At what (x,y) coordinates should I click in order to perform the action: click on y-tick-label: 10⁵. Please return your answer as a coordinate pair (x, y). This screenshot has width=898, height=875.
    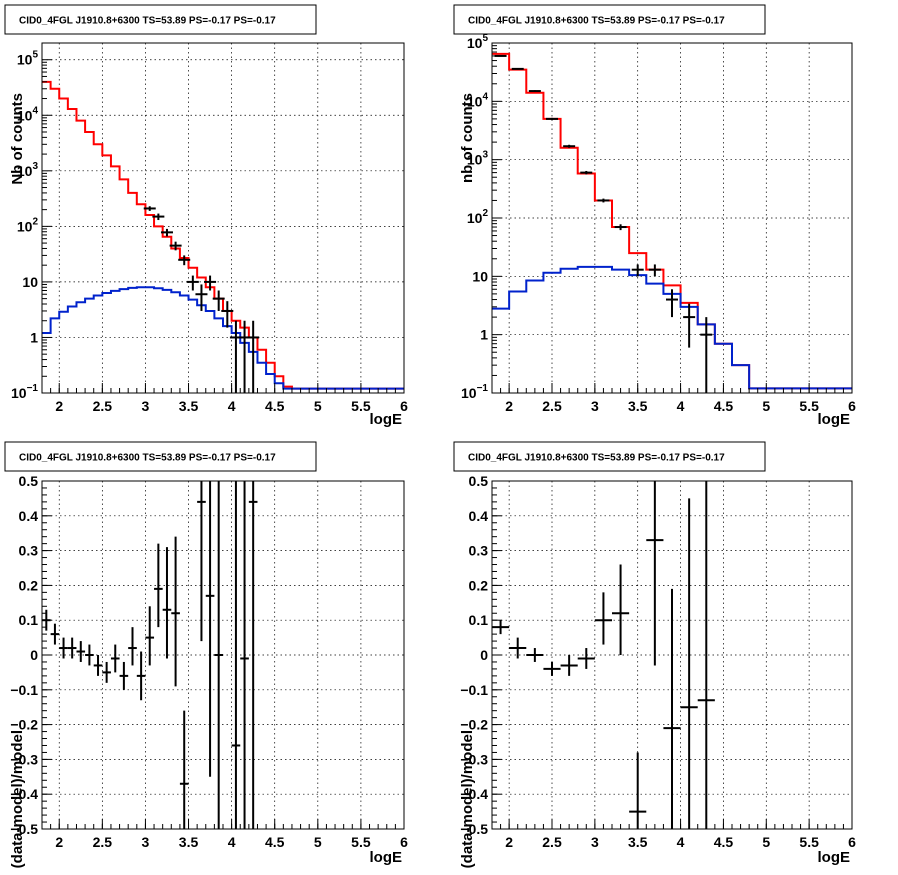
    Looking at the image, I should click on (28, 59).